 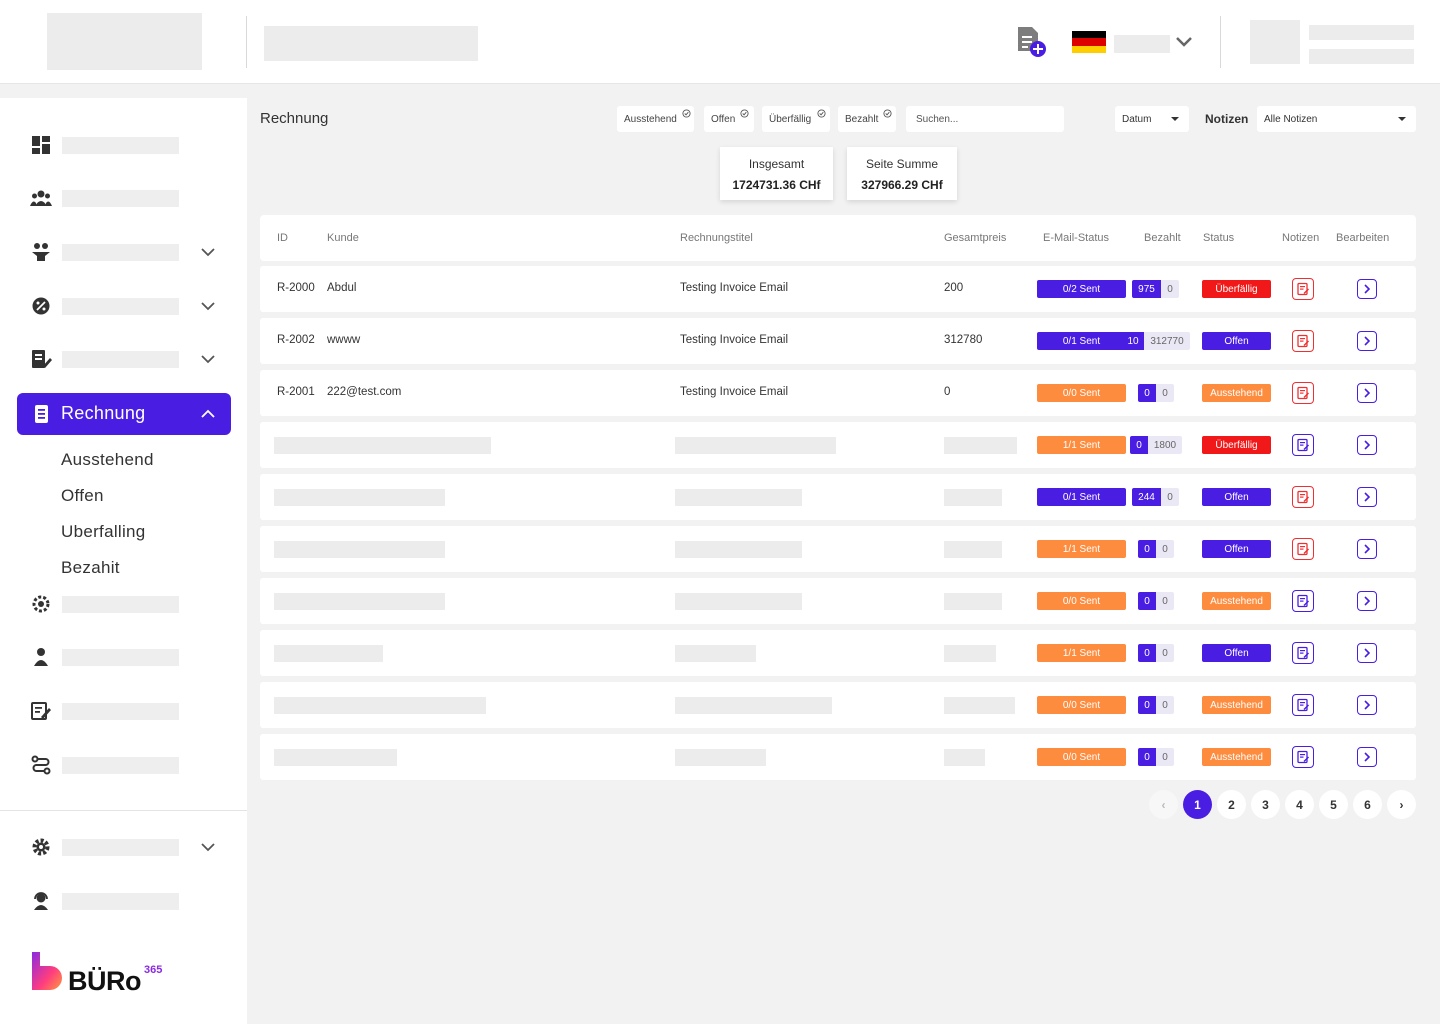 I want to click on sidebar-item-discounts, so click(x=124, y=306).